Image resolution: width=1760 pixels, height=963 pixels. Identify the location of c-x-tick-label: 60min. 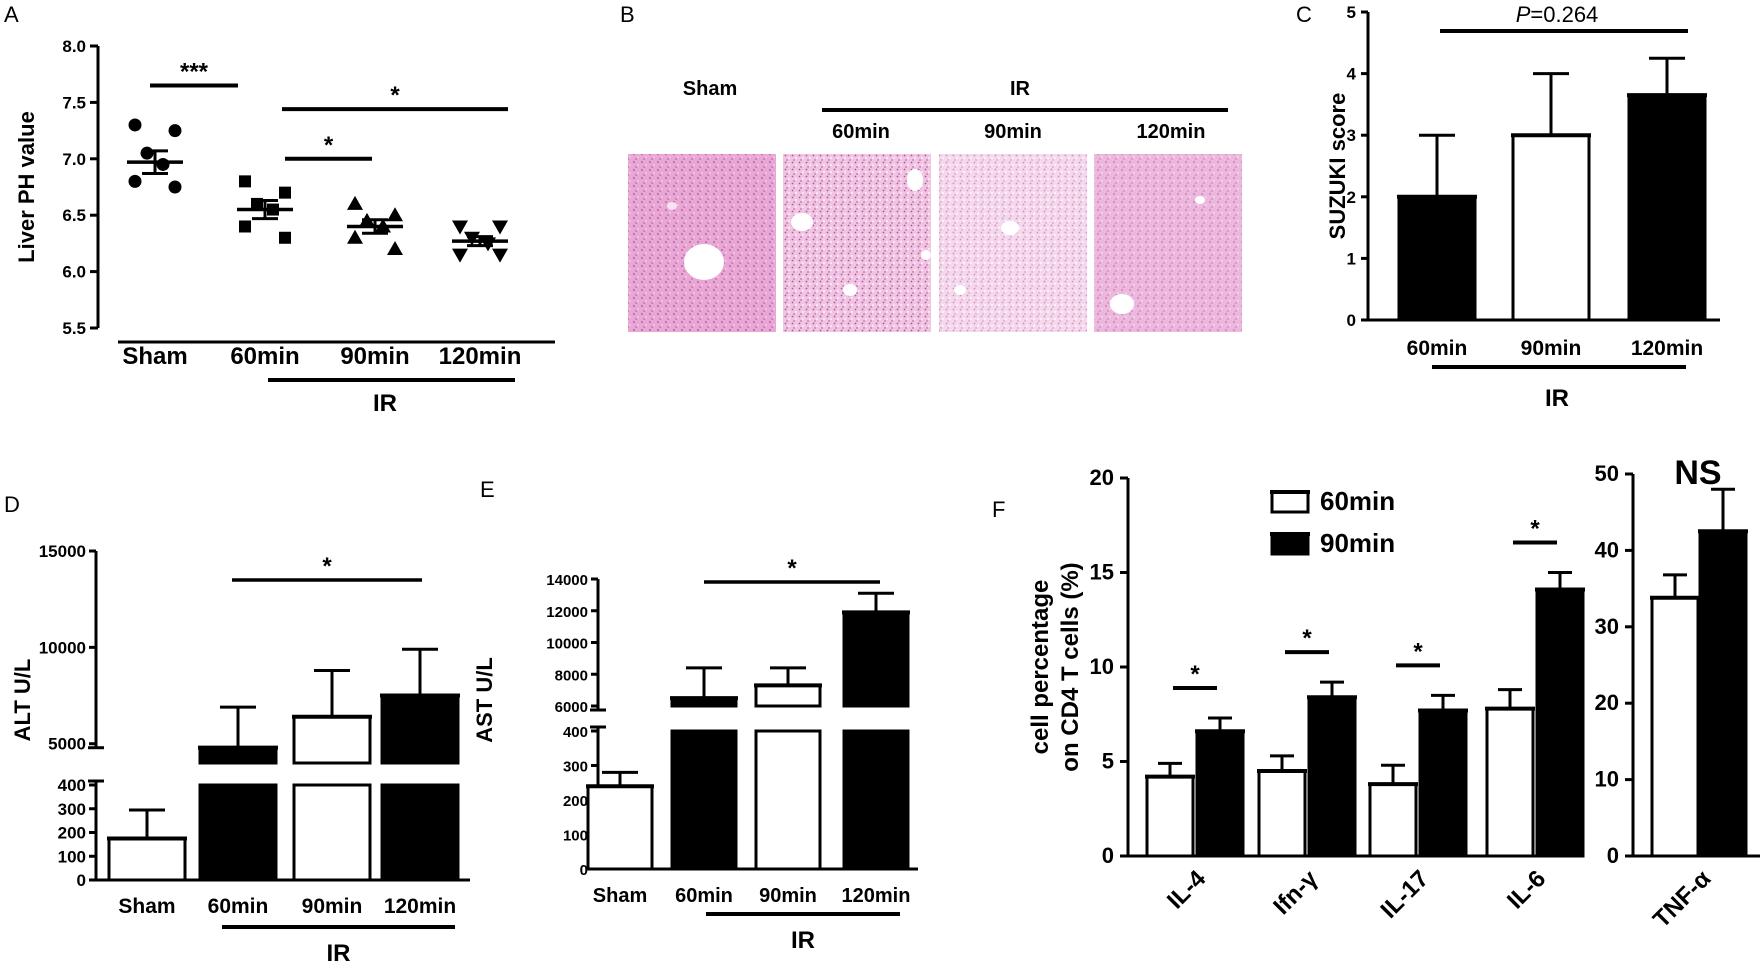
(1437, 348).